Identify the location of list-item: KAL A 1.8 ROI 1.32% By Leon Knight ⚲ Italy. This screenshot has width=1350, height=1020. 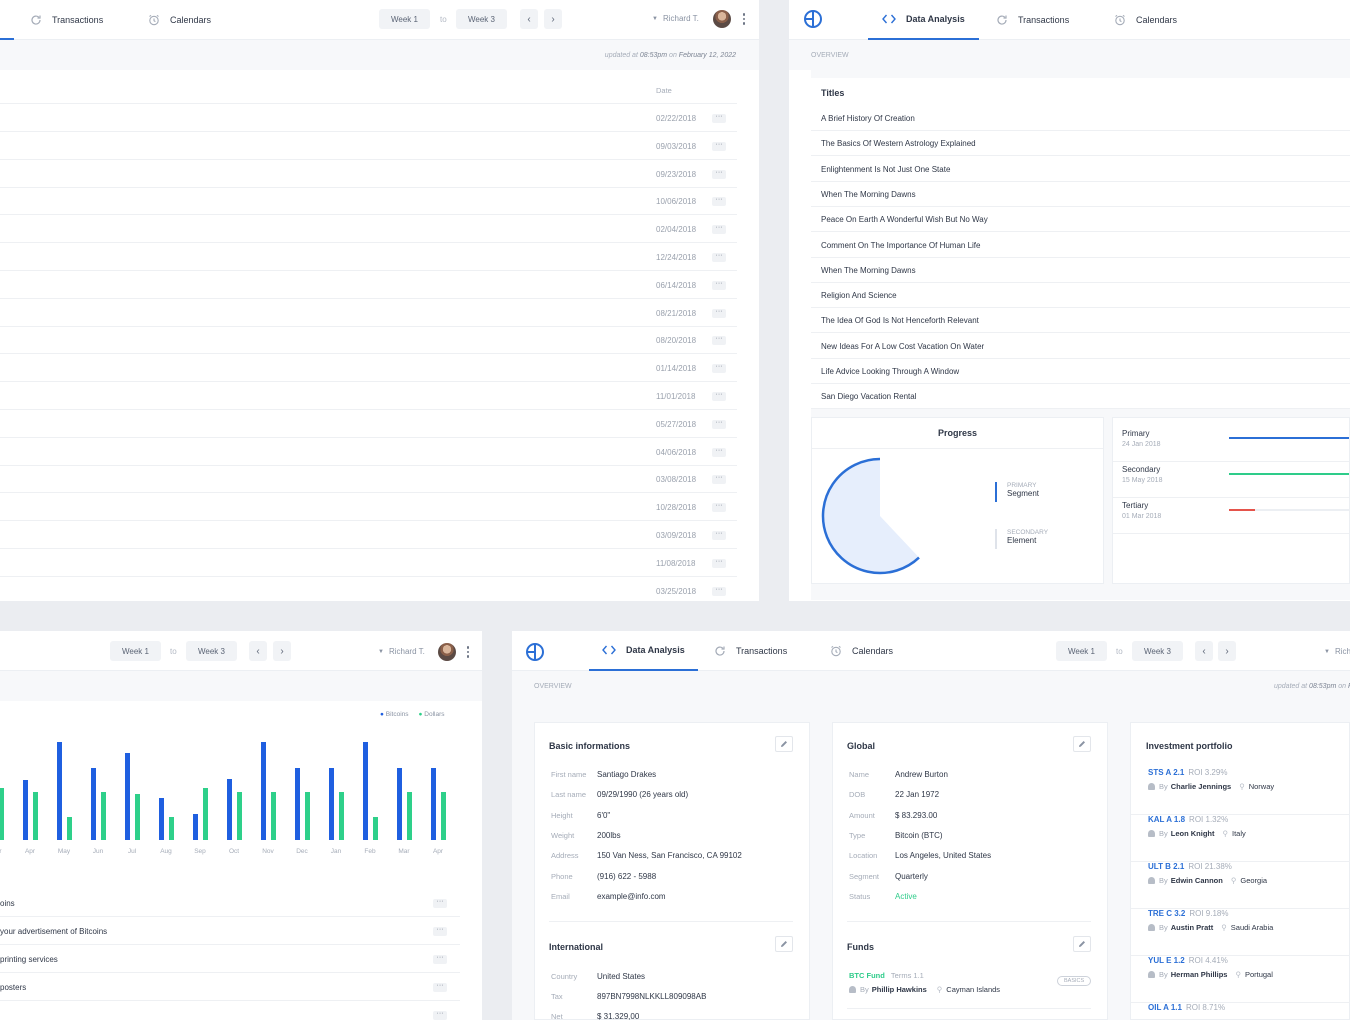
(1240, 838).